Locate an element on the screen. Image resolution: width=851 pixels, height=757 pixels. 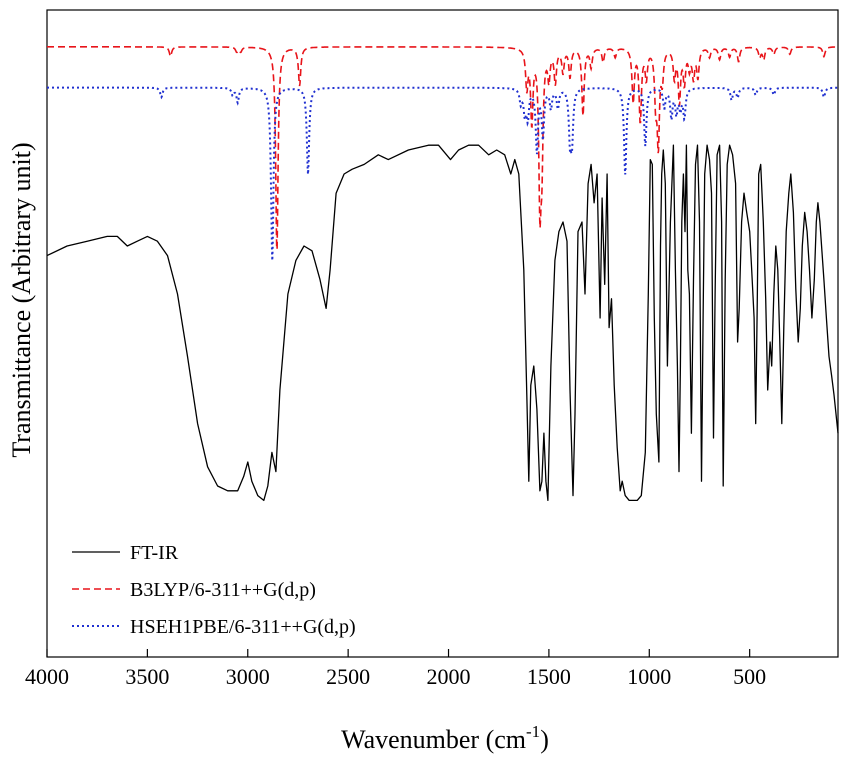
x-axis-title: Wavenumber (cm-1) is located at coordinates (445, 738).